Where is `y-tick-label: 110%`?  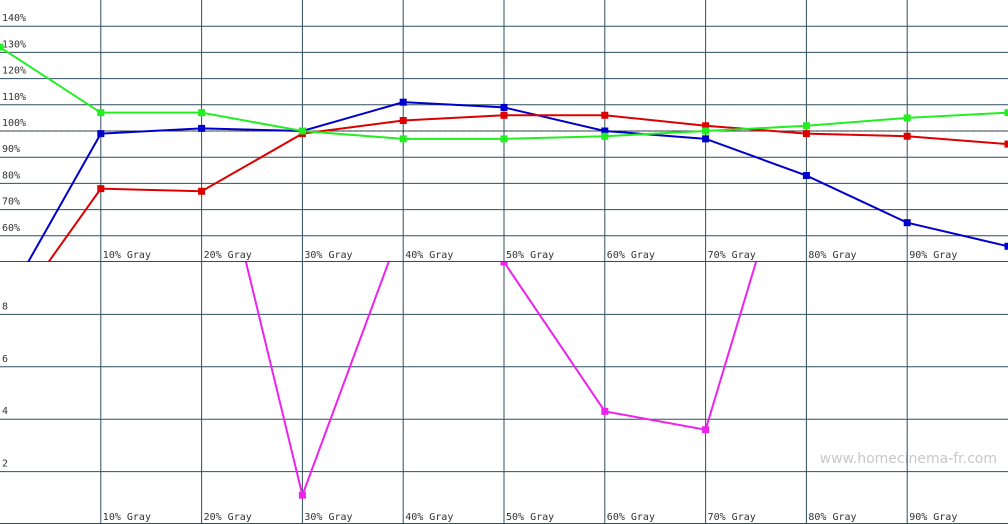 y-tick-label: 110% is located at coordinates (14, 97).